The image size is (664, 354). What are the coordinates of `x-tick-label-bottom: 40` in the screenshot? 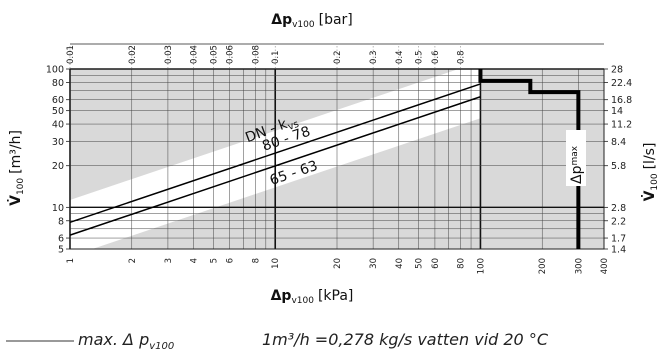 It's located at (400, 263).